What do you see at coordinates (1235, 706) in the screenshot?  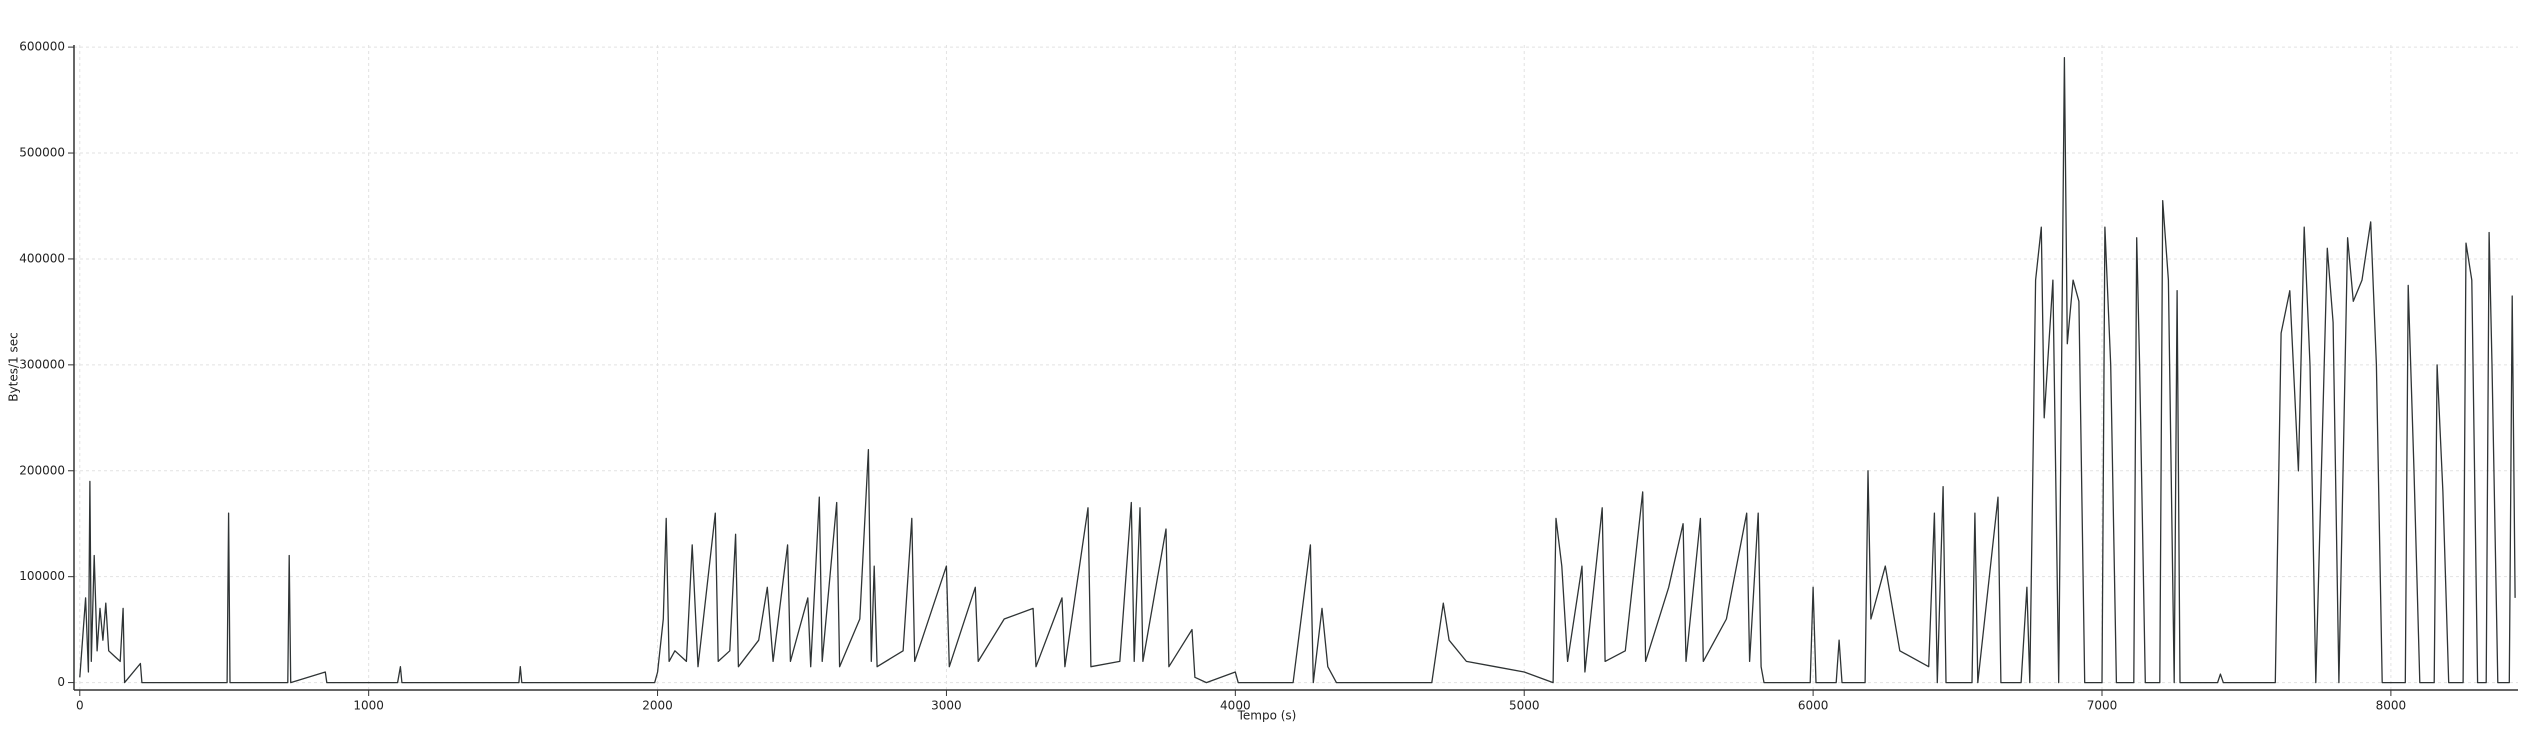 I see `x-tick-label: 4000` at bounding box center [1235, 706].